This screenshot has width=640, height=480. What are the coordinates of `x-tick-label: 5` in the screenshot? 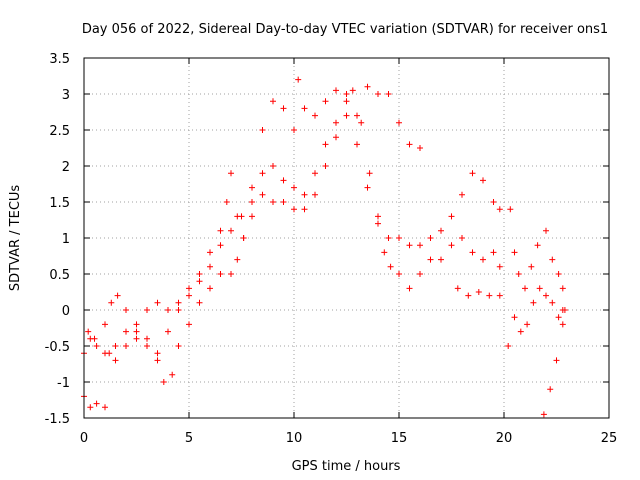 It's located at (189, 438).